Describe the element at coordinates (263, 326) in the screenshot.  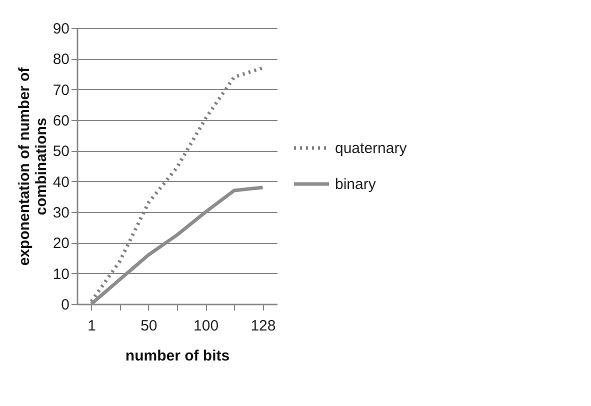
I see `x-tick-label: 128` at that location.